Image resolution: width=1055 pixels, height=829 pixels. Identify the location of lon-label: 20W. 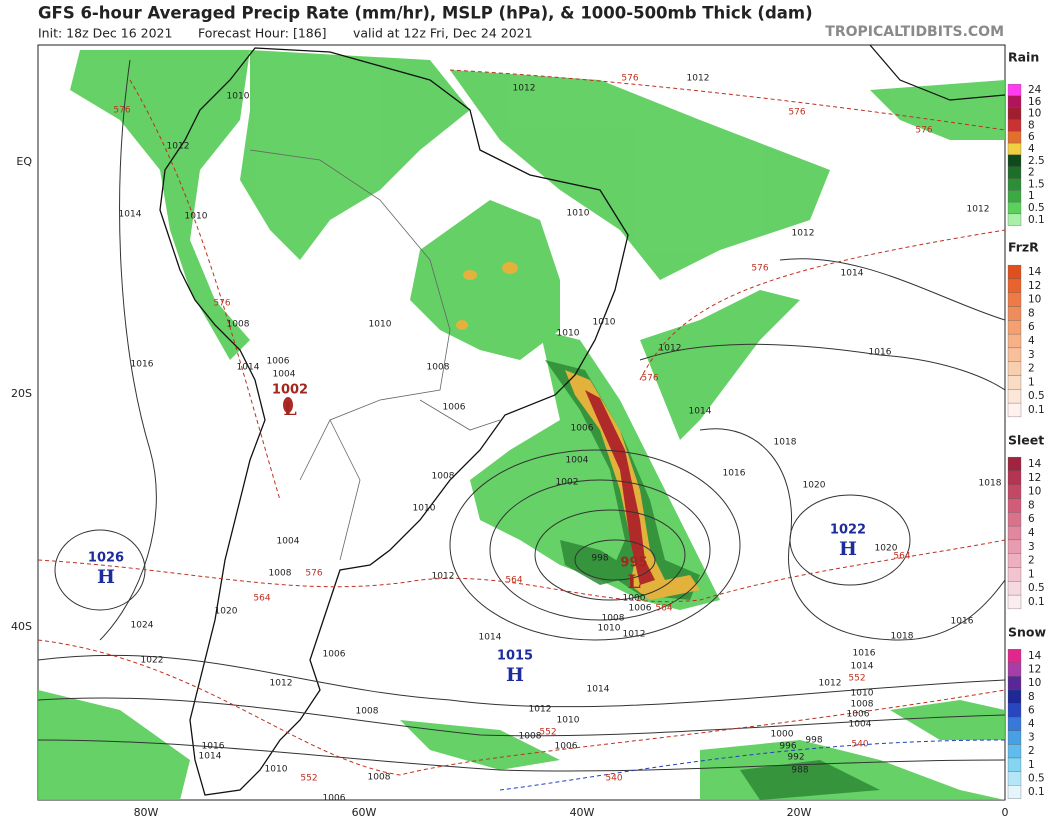
(799, 812).